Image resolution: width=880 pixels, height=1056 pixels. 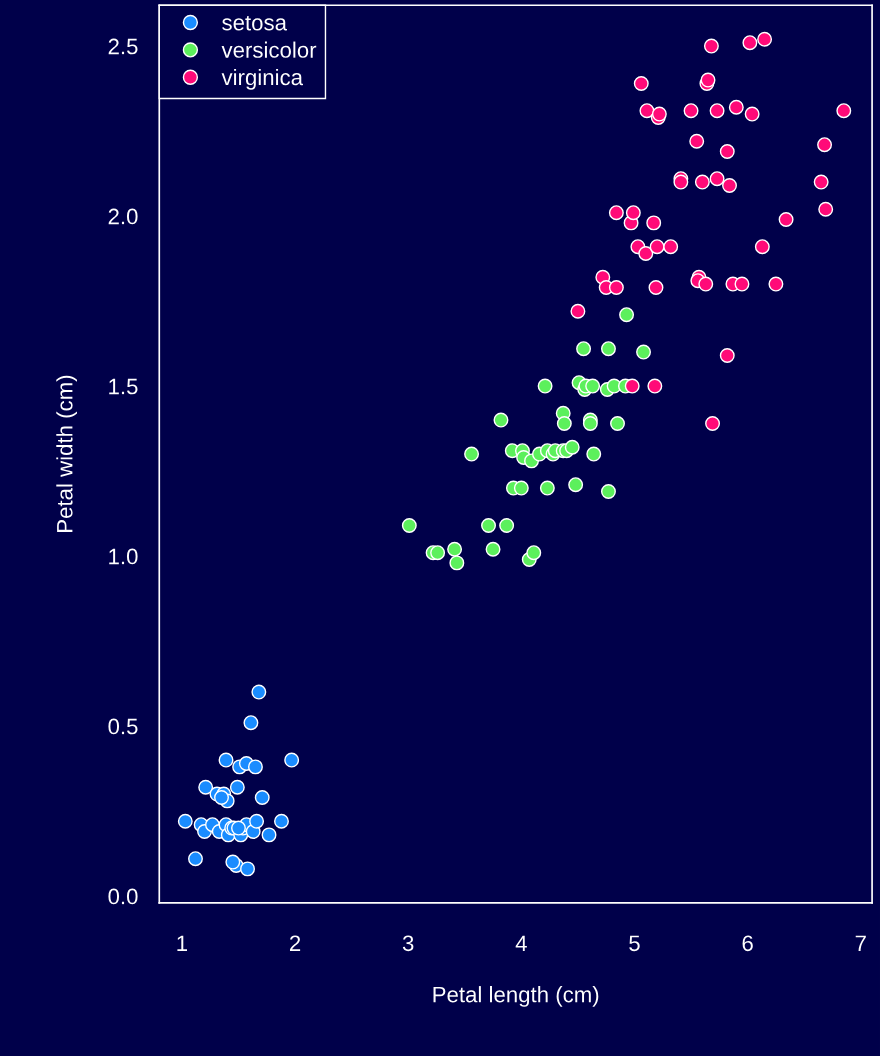 What do you see at coordinates (123, 556) in the screenshot?
I see `y-tick-label: 1.0` at bounding box center [123, 556].